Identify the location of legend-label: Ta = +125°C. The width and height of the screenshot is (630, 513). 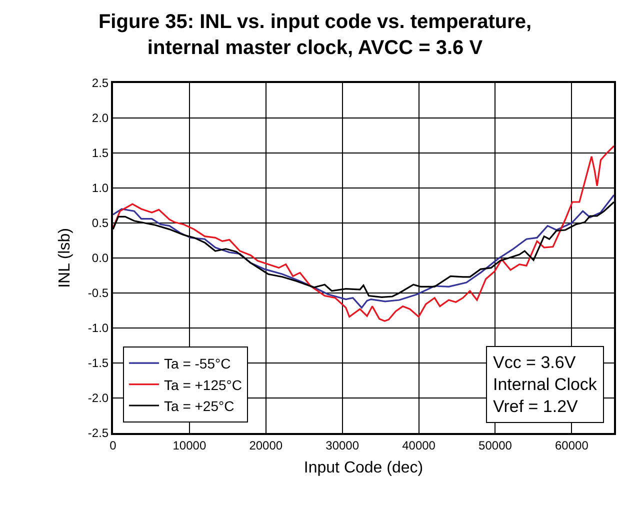
(203, 384).